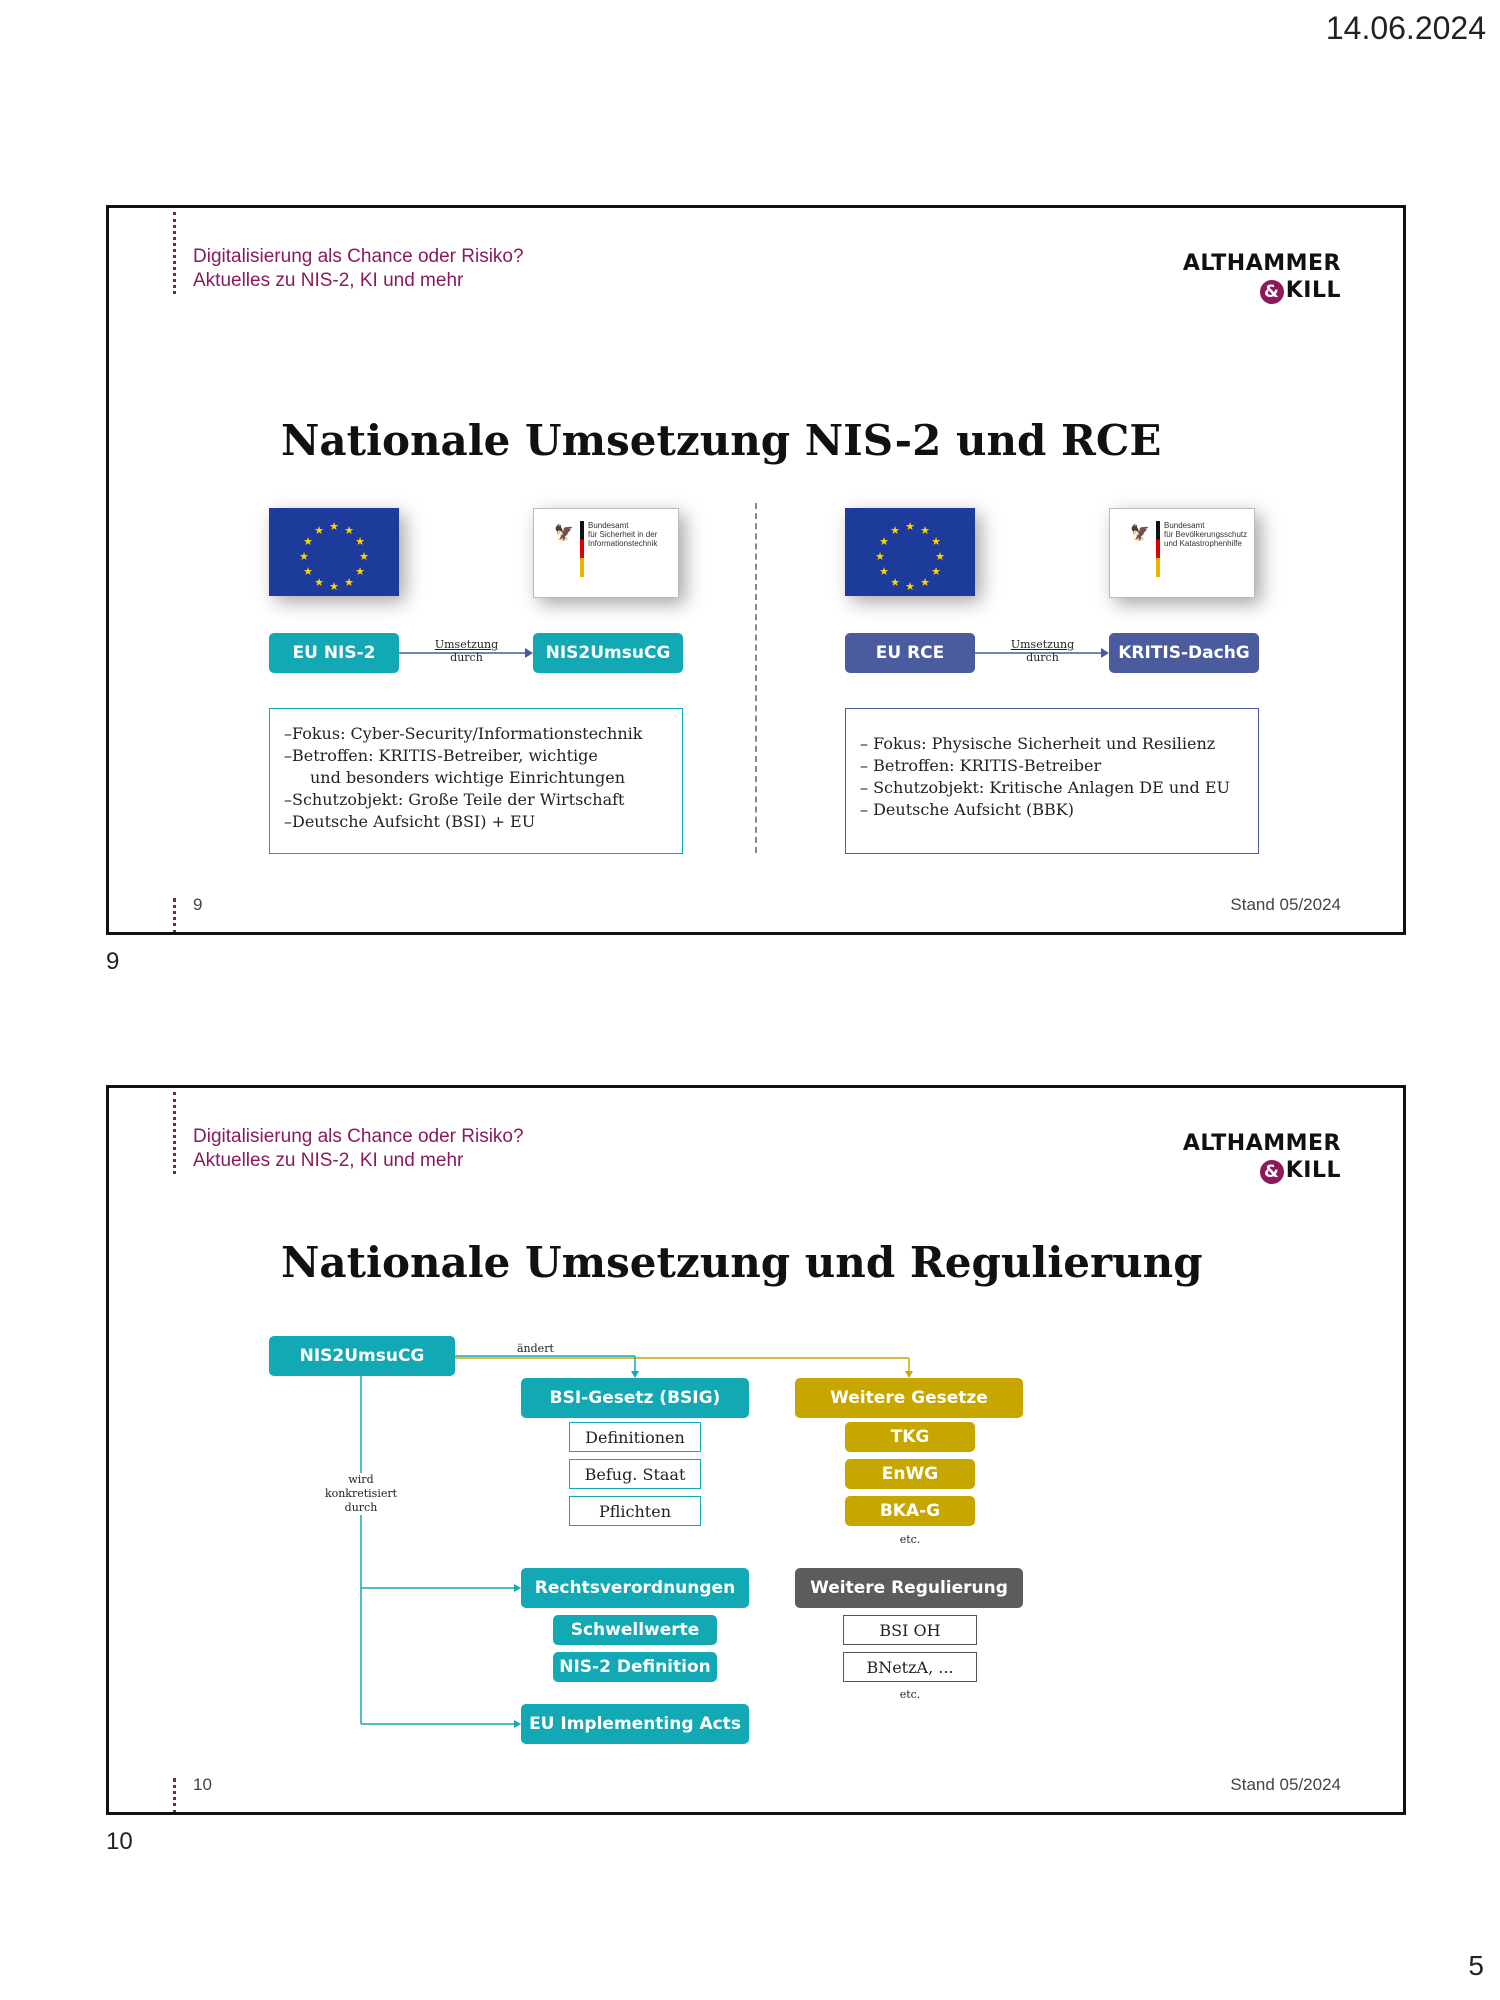 Image resolution: width=1500 pixels, height=2000 pixels. What do you see at coordinates (910, 1630) in the screenshot?
I see `regulierung-bsi-oh: BSI OH` at bounding box center [910, 1630].